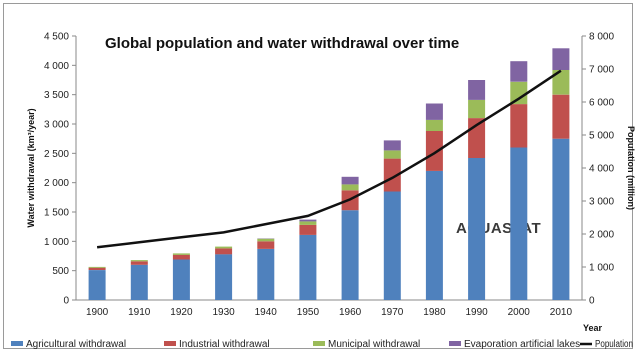 Image resolution: width=637 pixels, height=353 pixels. What do you see at coordinates (476, 312) in the screenshot?
I see `x-tick-label: 1990` at bounding box center [476, 312].